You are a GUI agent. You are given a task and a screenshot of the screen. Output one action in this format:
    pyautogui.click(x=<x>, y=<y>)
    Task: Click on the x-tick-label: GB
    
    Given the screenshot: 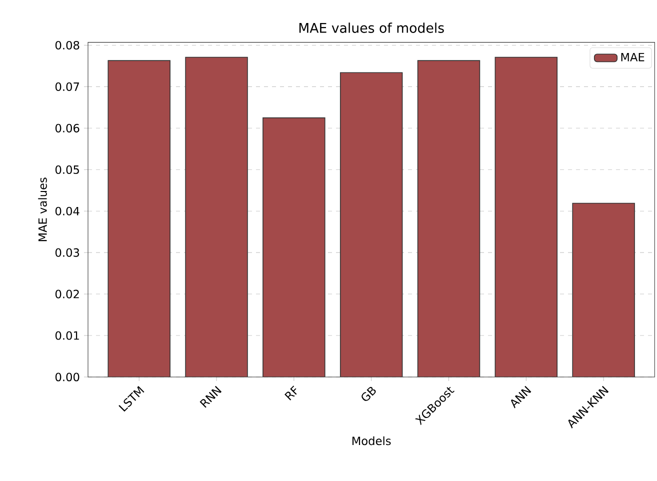 What is the action you would take?
    pyautogui.click(x=369, y=393)
    